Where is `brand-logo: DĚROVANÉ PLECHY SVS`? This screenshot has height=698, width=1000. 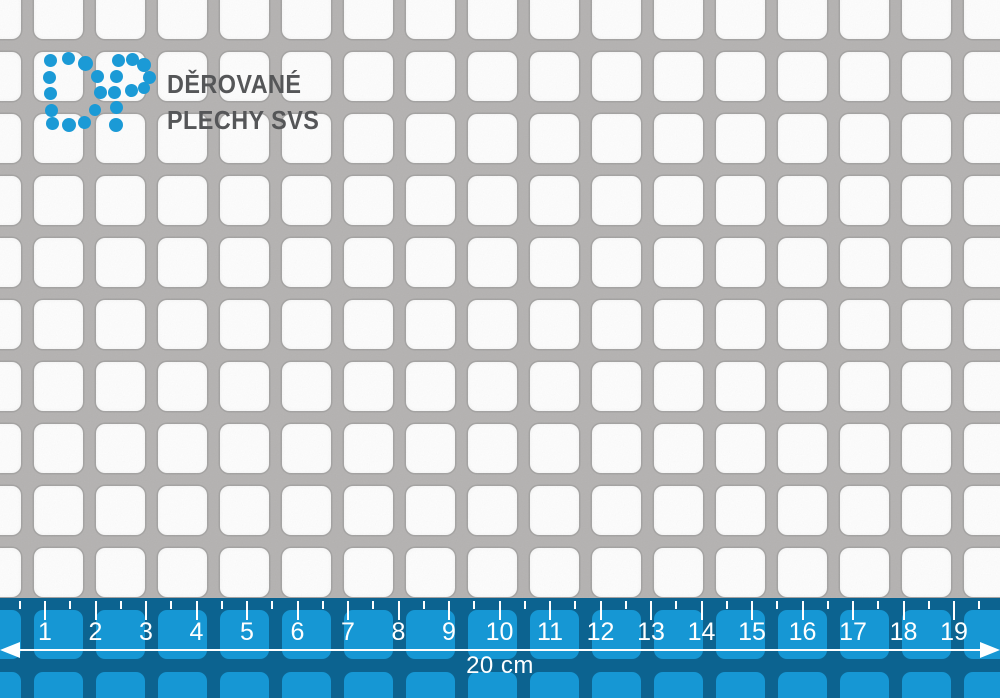 brand-logo: DĚROVANÉ PLECHY SVS is located at coordinates (210, 80).